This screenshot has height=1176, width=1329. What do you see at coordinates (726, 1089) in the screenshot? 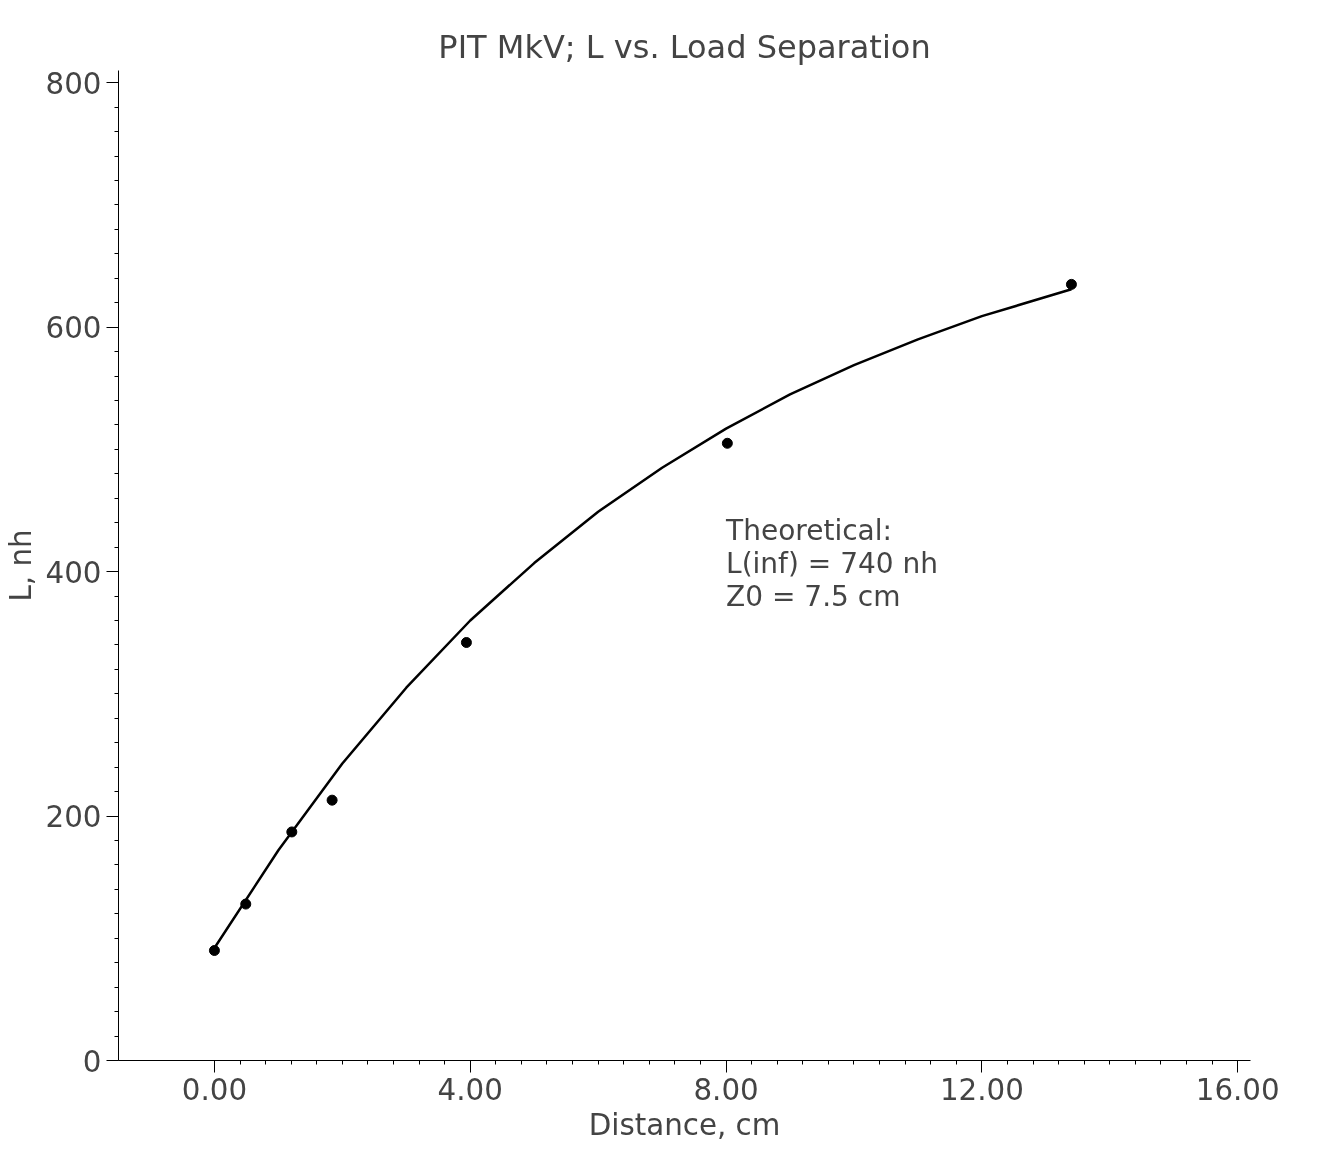
I see `x-tick-label: 8.00` at bounding box center [726, 1089].